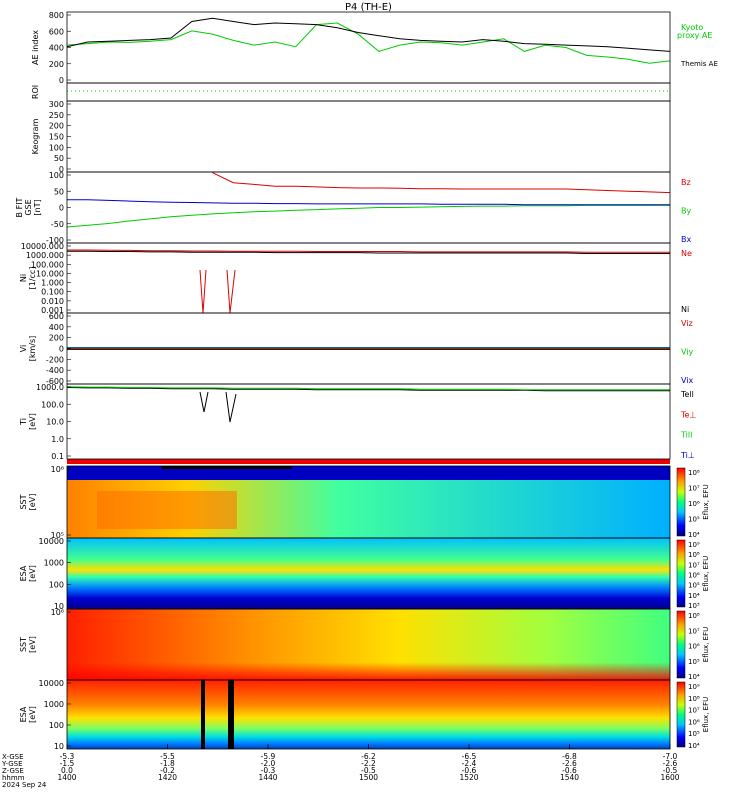  I want to click on ni-ytick: 0.010, so click(52, 301).